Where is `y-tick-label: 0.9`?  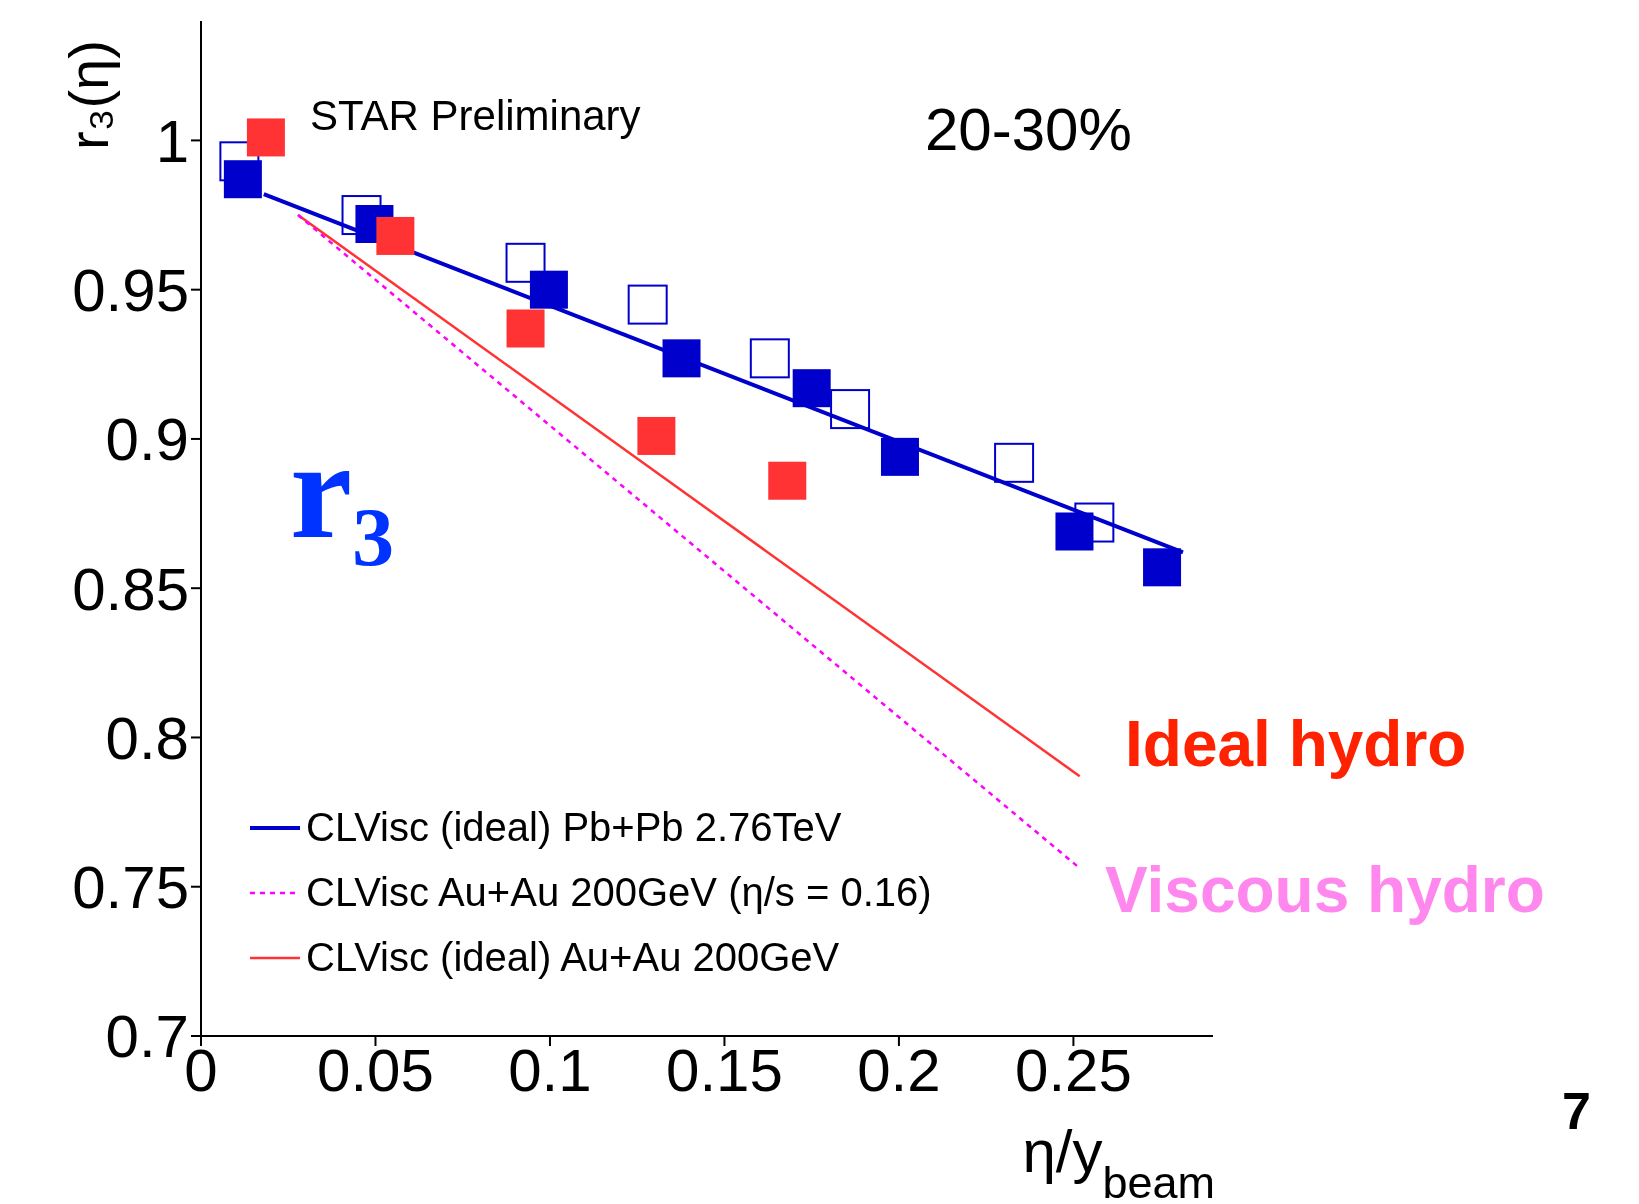
y-tick-label: 0.9 is located at coordinates (147, 440).